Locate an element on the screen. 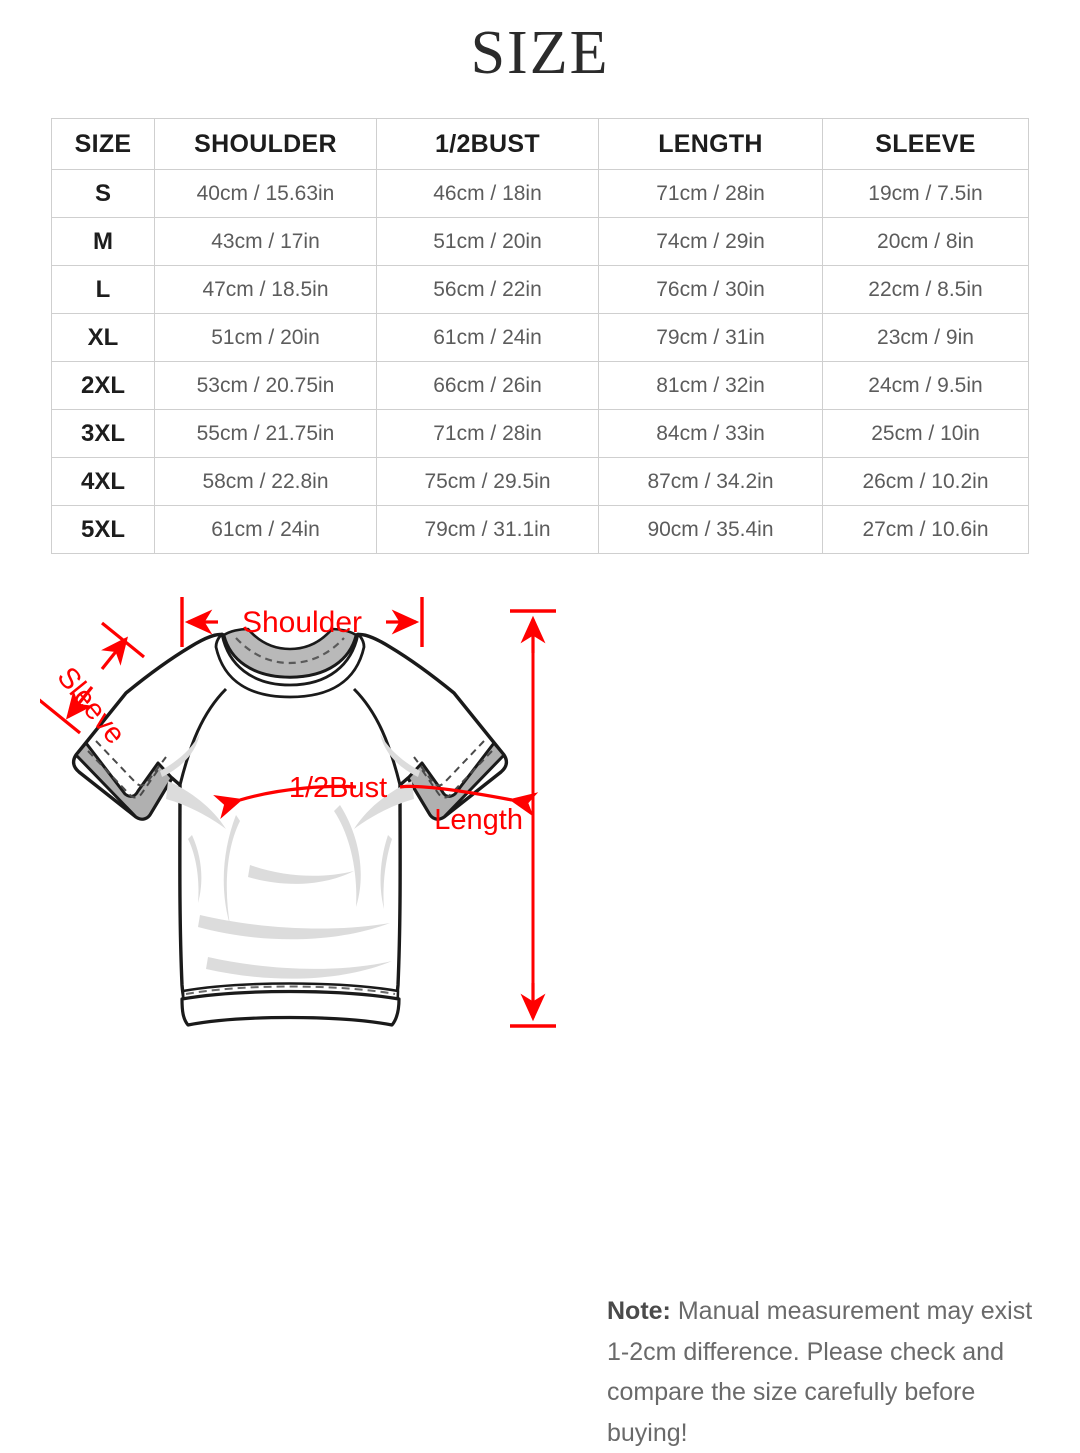 The width and height of the screenshot is (1080, 1453). cell-sleeve: 23cm / 9in is located at coordinates (925, 337).